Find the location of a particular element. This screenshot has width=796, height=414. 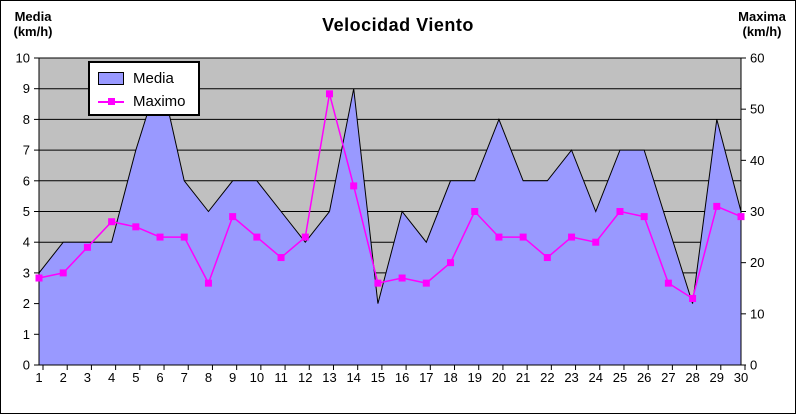

left-axis-header-line1: Media is located at coordinates (33, 16).